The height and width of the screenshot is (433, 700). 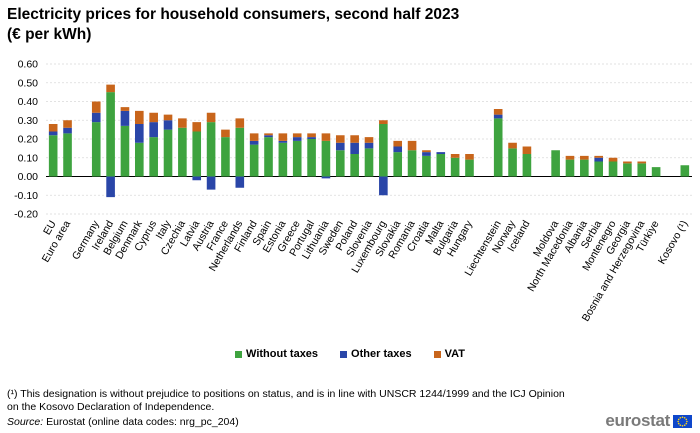 What do you see at coordinates (239, 354) in the screenshot?
I see `legend-swatch-without-taxes` at bounding box center [239, 354].